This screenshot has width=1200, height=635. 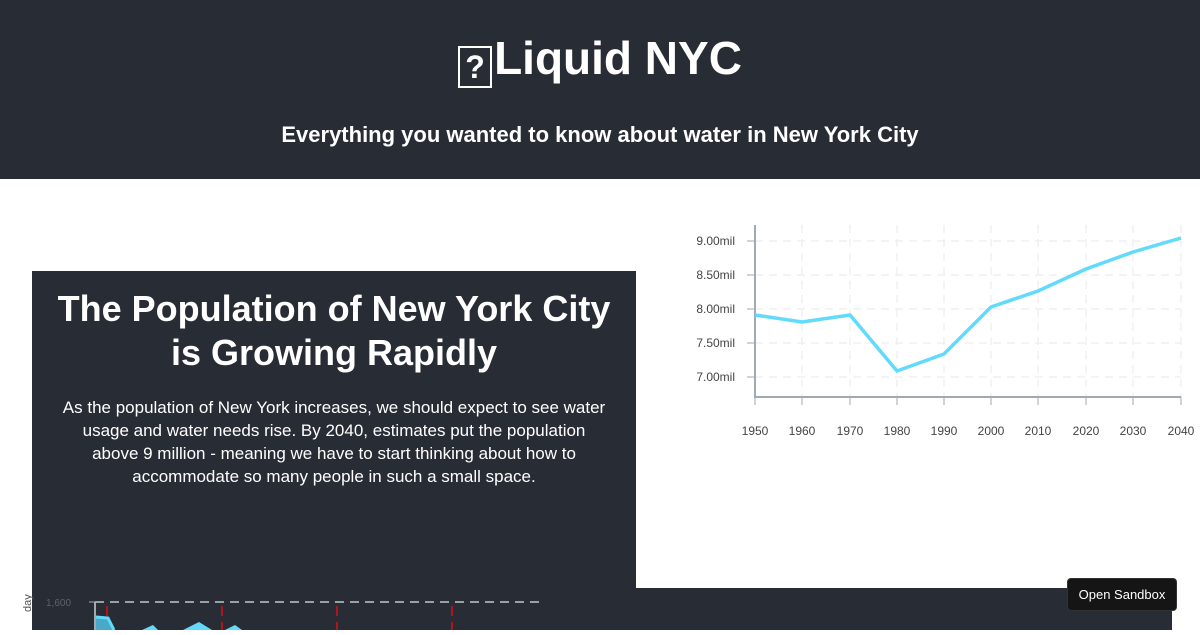 I want to click on y-tick-label: 7.00mil, so click(x=715, y=377).